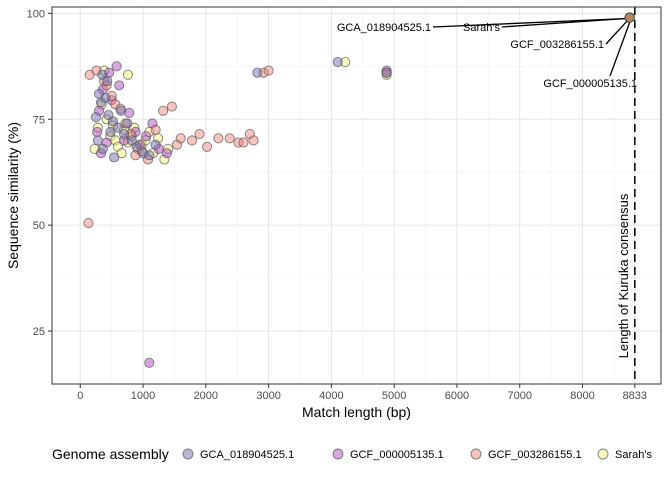  Describe the element at coordinates (39, 173) in the screenshot. I see `y-axis: 25 50 75 100` at that location.